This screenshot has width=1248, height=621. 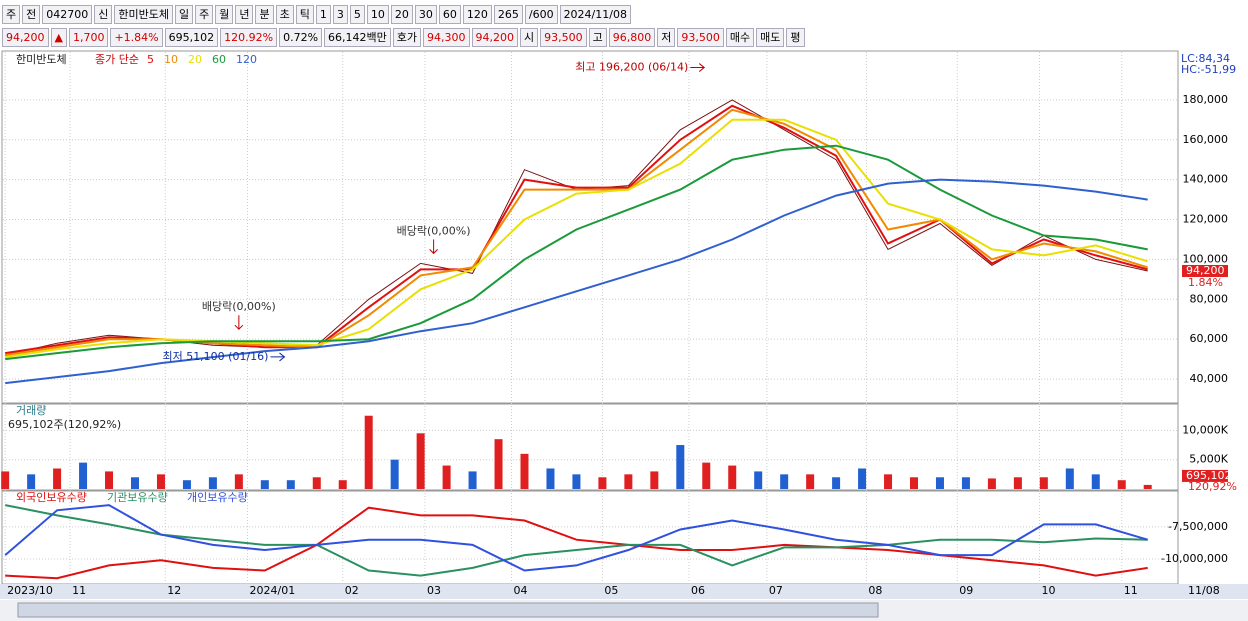 I want to click on toolbar-item: 96,800, so click(x=632, y=37).